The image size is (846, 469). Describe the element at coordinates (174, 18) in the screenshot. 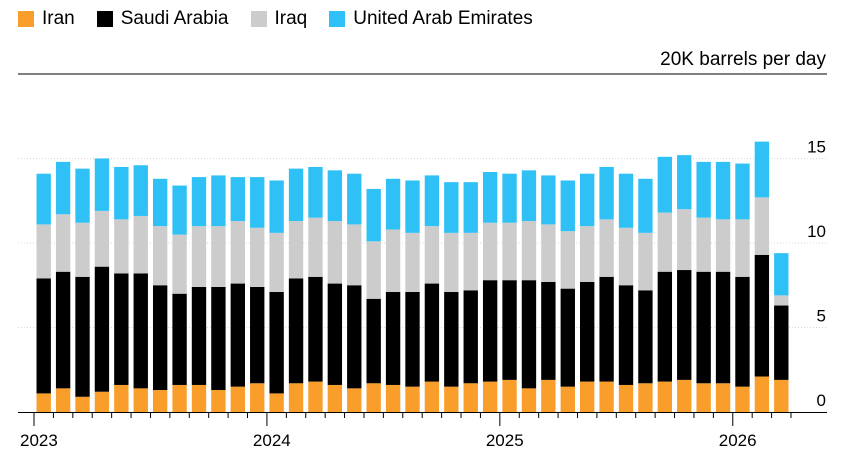

I see `legend-label: Saudi Arabia` at that location.